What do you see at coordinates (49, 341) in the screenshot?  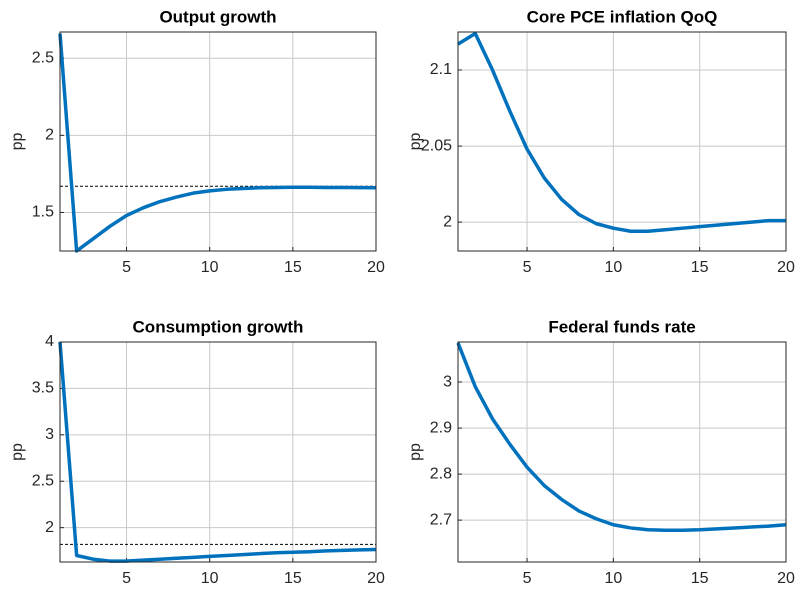 I see `y-tick-label: 4` at bounding box center [49, 341].